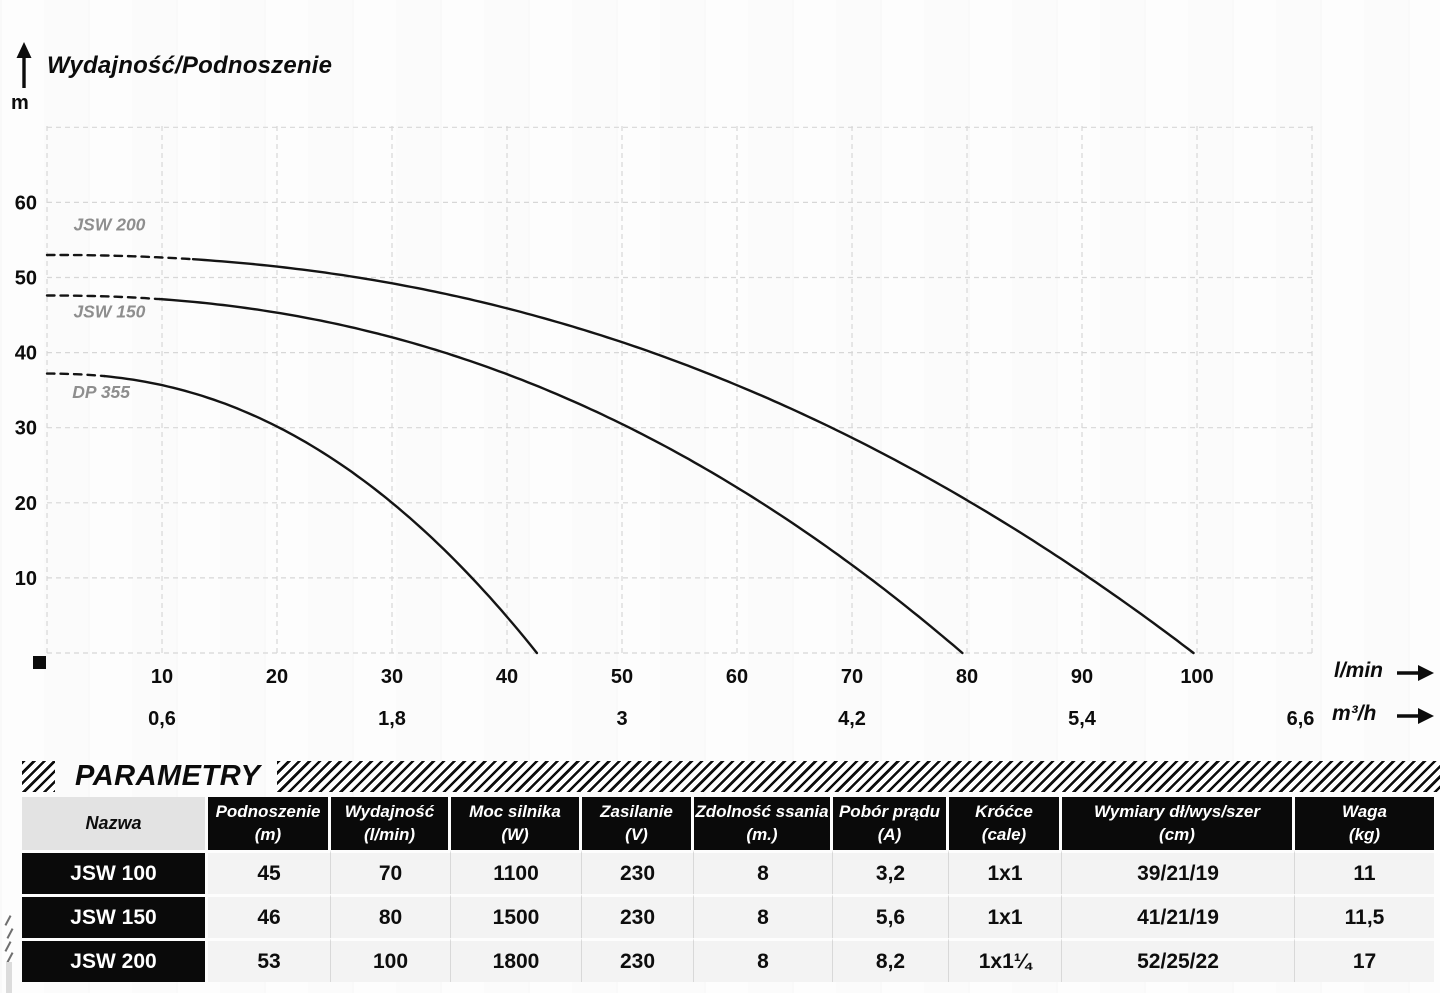  Describe the element at coordinates (621, 719) in the screenshot. I see `x-tick-label-m3h: 3` at that location.